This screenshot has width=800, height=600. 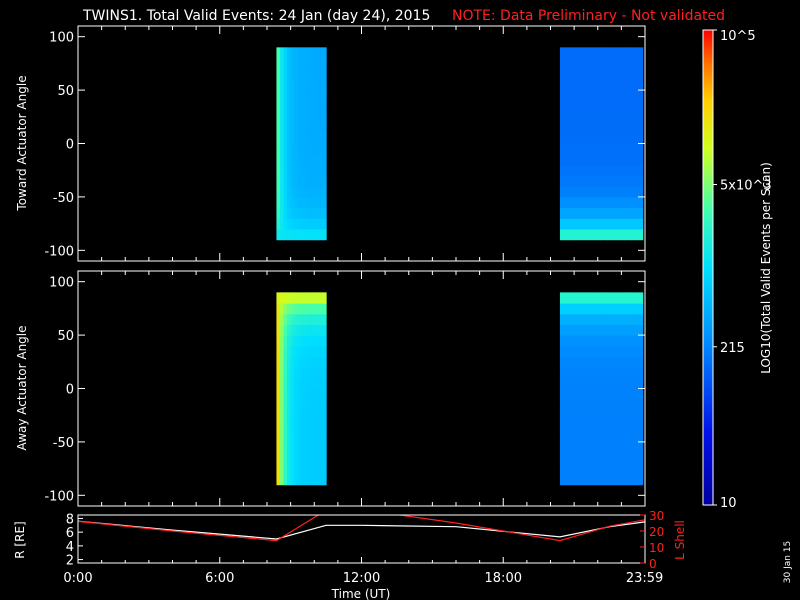 What do you see at coordinates (59, 496) in the screenshot?
I see `y-tick-label: -100` at bounding box center [59, 496].